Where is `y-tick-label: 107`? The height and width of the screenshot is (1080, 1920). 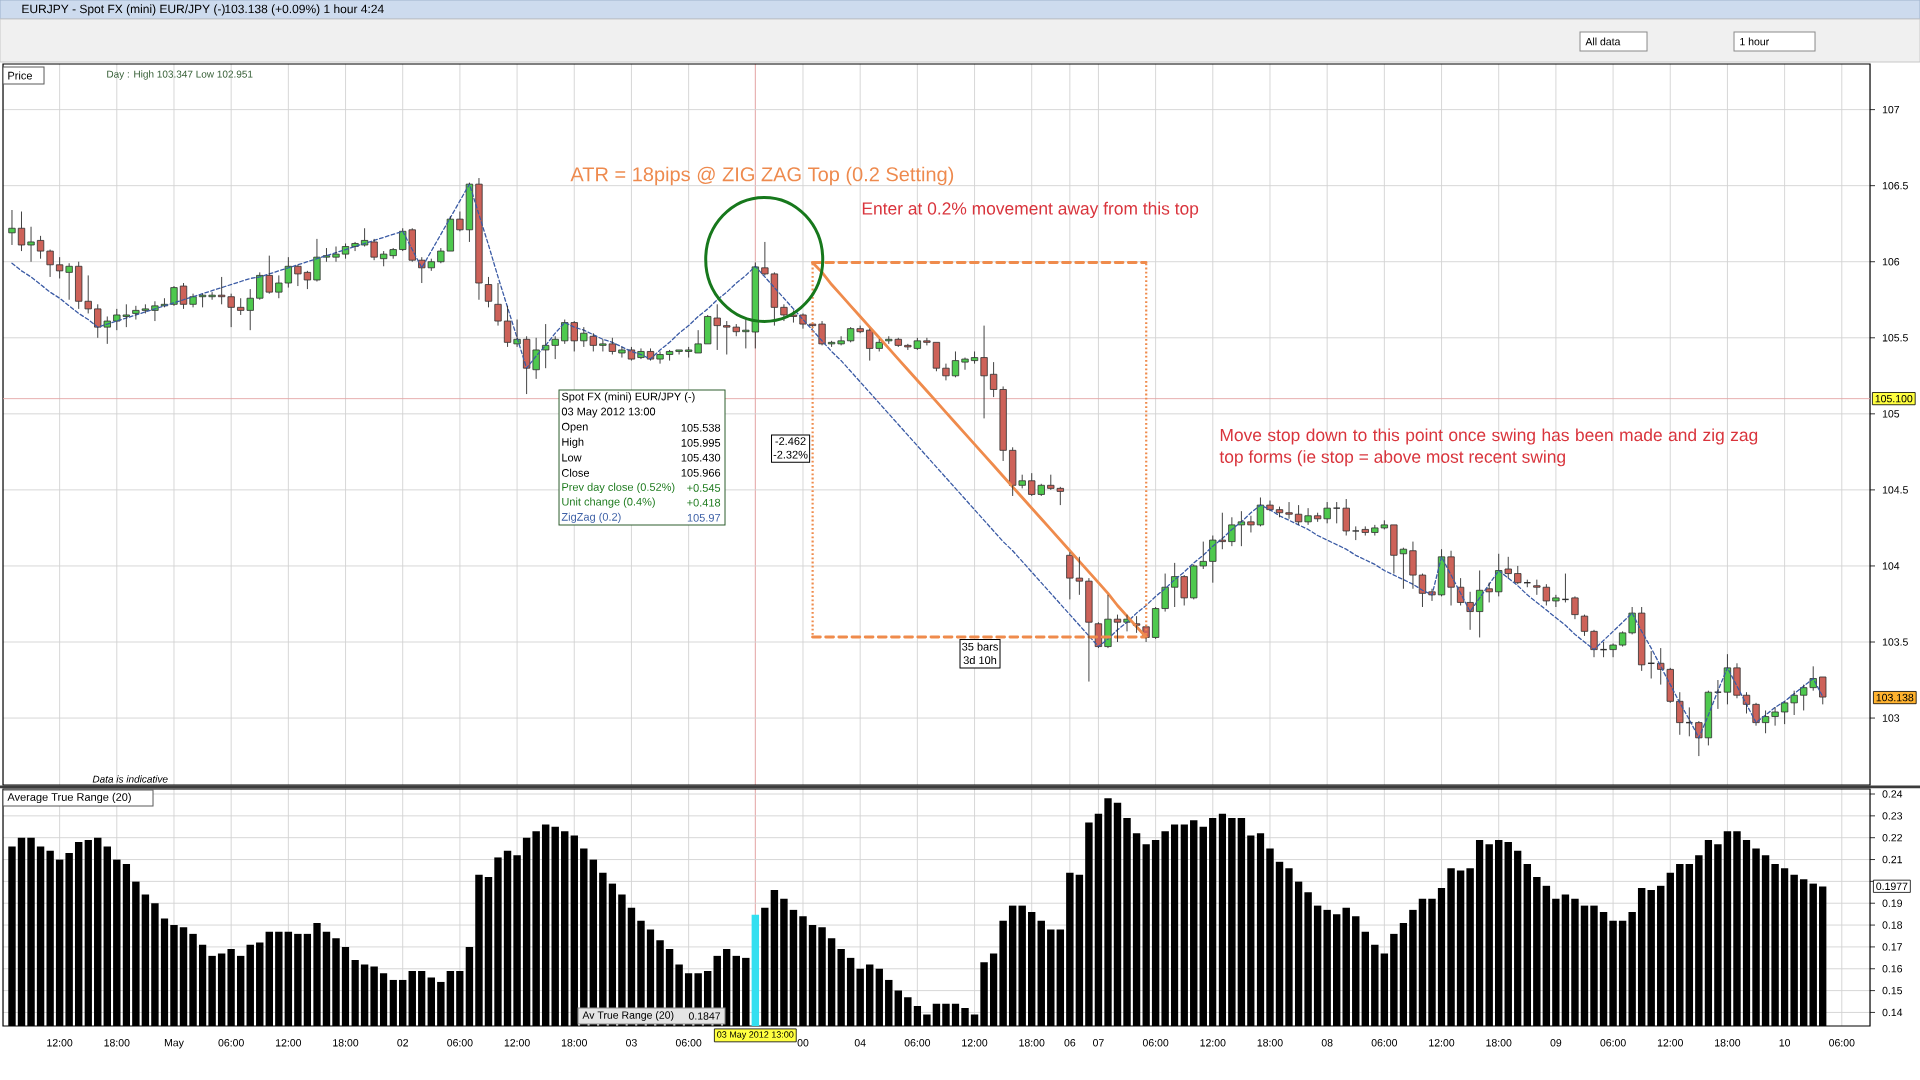 y-tick-label: 107 is located at coordinates (1891, 109).